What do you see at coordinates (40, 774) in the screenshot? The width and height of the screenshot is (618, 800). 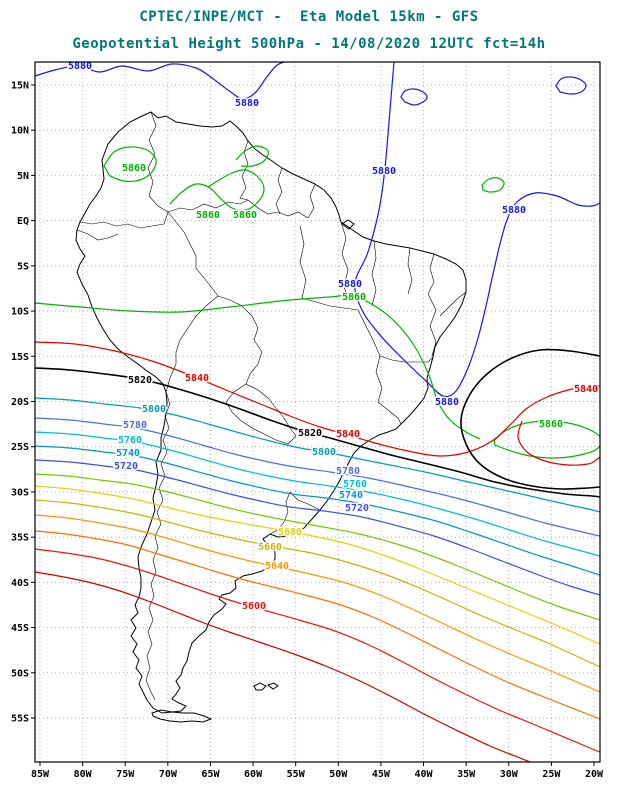 I see `x-tick-label: 85W` at bounding box center [40, 774].